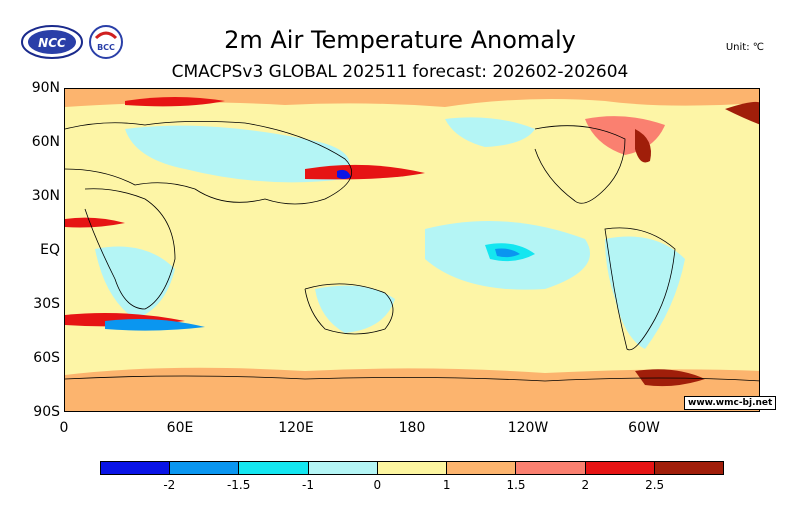 This screenshot has height=506, width=800. Describe the element at coordinates (106, 42) in the screenshot. I see `bcc-logo: BCC` at that location.